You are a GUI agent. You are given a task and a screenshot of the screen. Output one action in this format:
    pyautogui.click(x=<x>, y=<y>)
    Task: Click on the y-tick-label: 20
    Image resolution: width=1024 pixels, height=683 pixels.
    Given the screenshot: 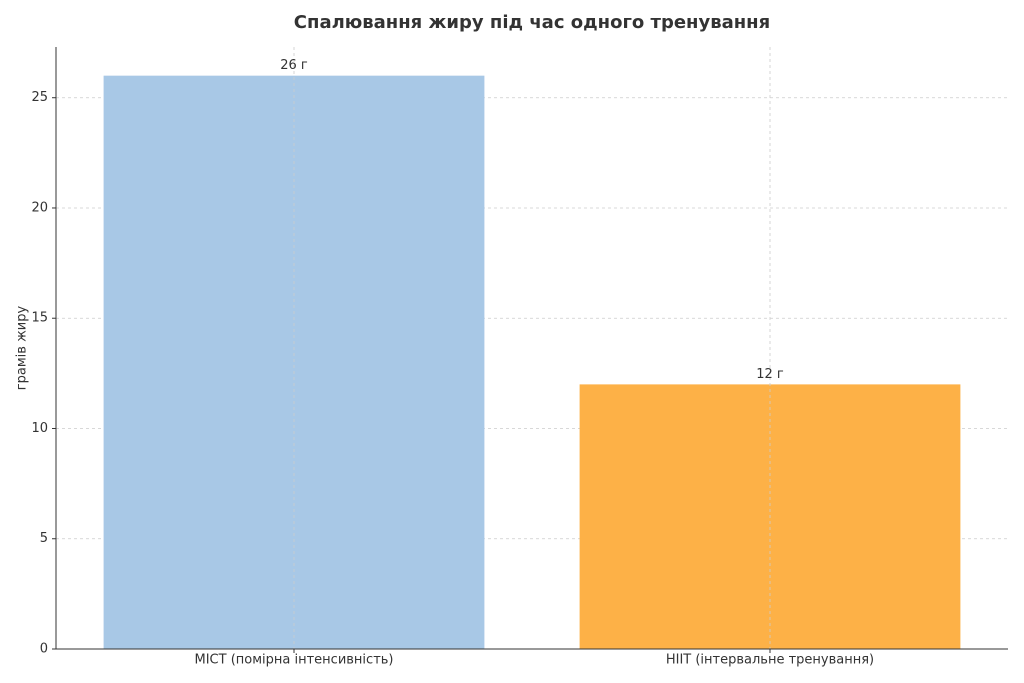 What is the action you would take?
    pyautogui.click(x=39, y=207)
    